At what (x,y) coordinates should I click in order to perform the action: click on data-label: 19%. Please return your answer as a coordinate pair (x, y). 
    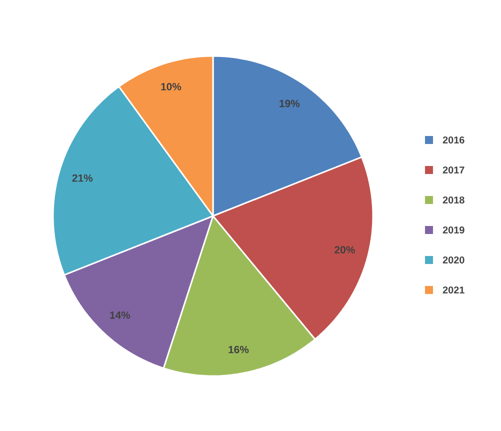
    Looking at the image, I should click on (290, 104).